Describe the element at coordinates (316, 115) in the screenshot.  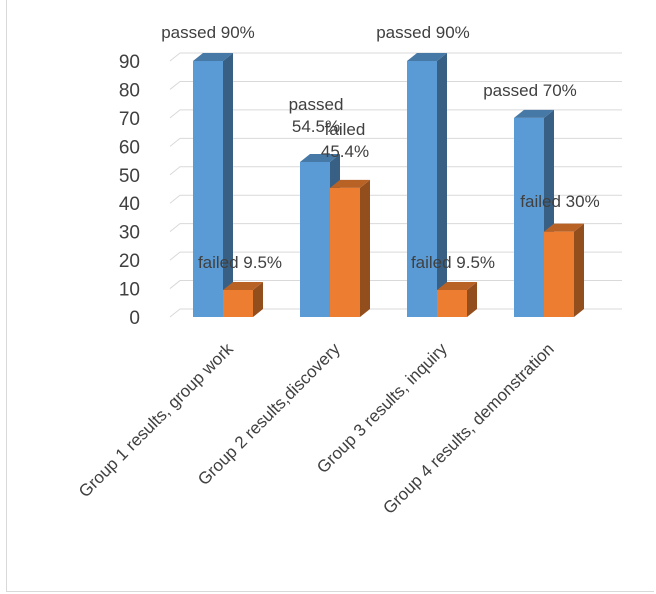
I see `data-label: passed 54.5%` at that location.